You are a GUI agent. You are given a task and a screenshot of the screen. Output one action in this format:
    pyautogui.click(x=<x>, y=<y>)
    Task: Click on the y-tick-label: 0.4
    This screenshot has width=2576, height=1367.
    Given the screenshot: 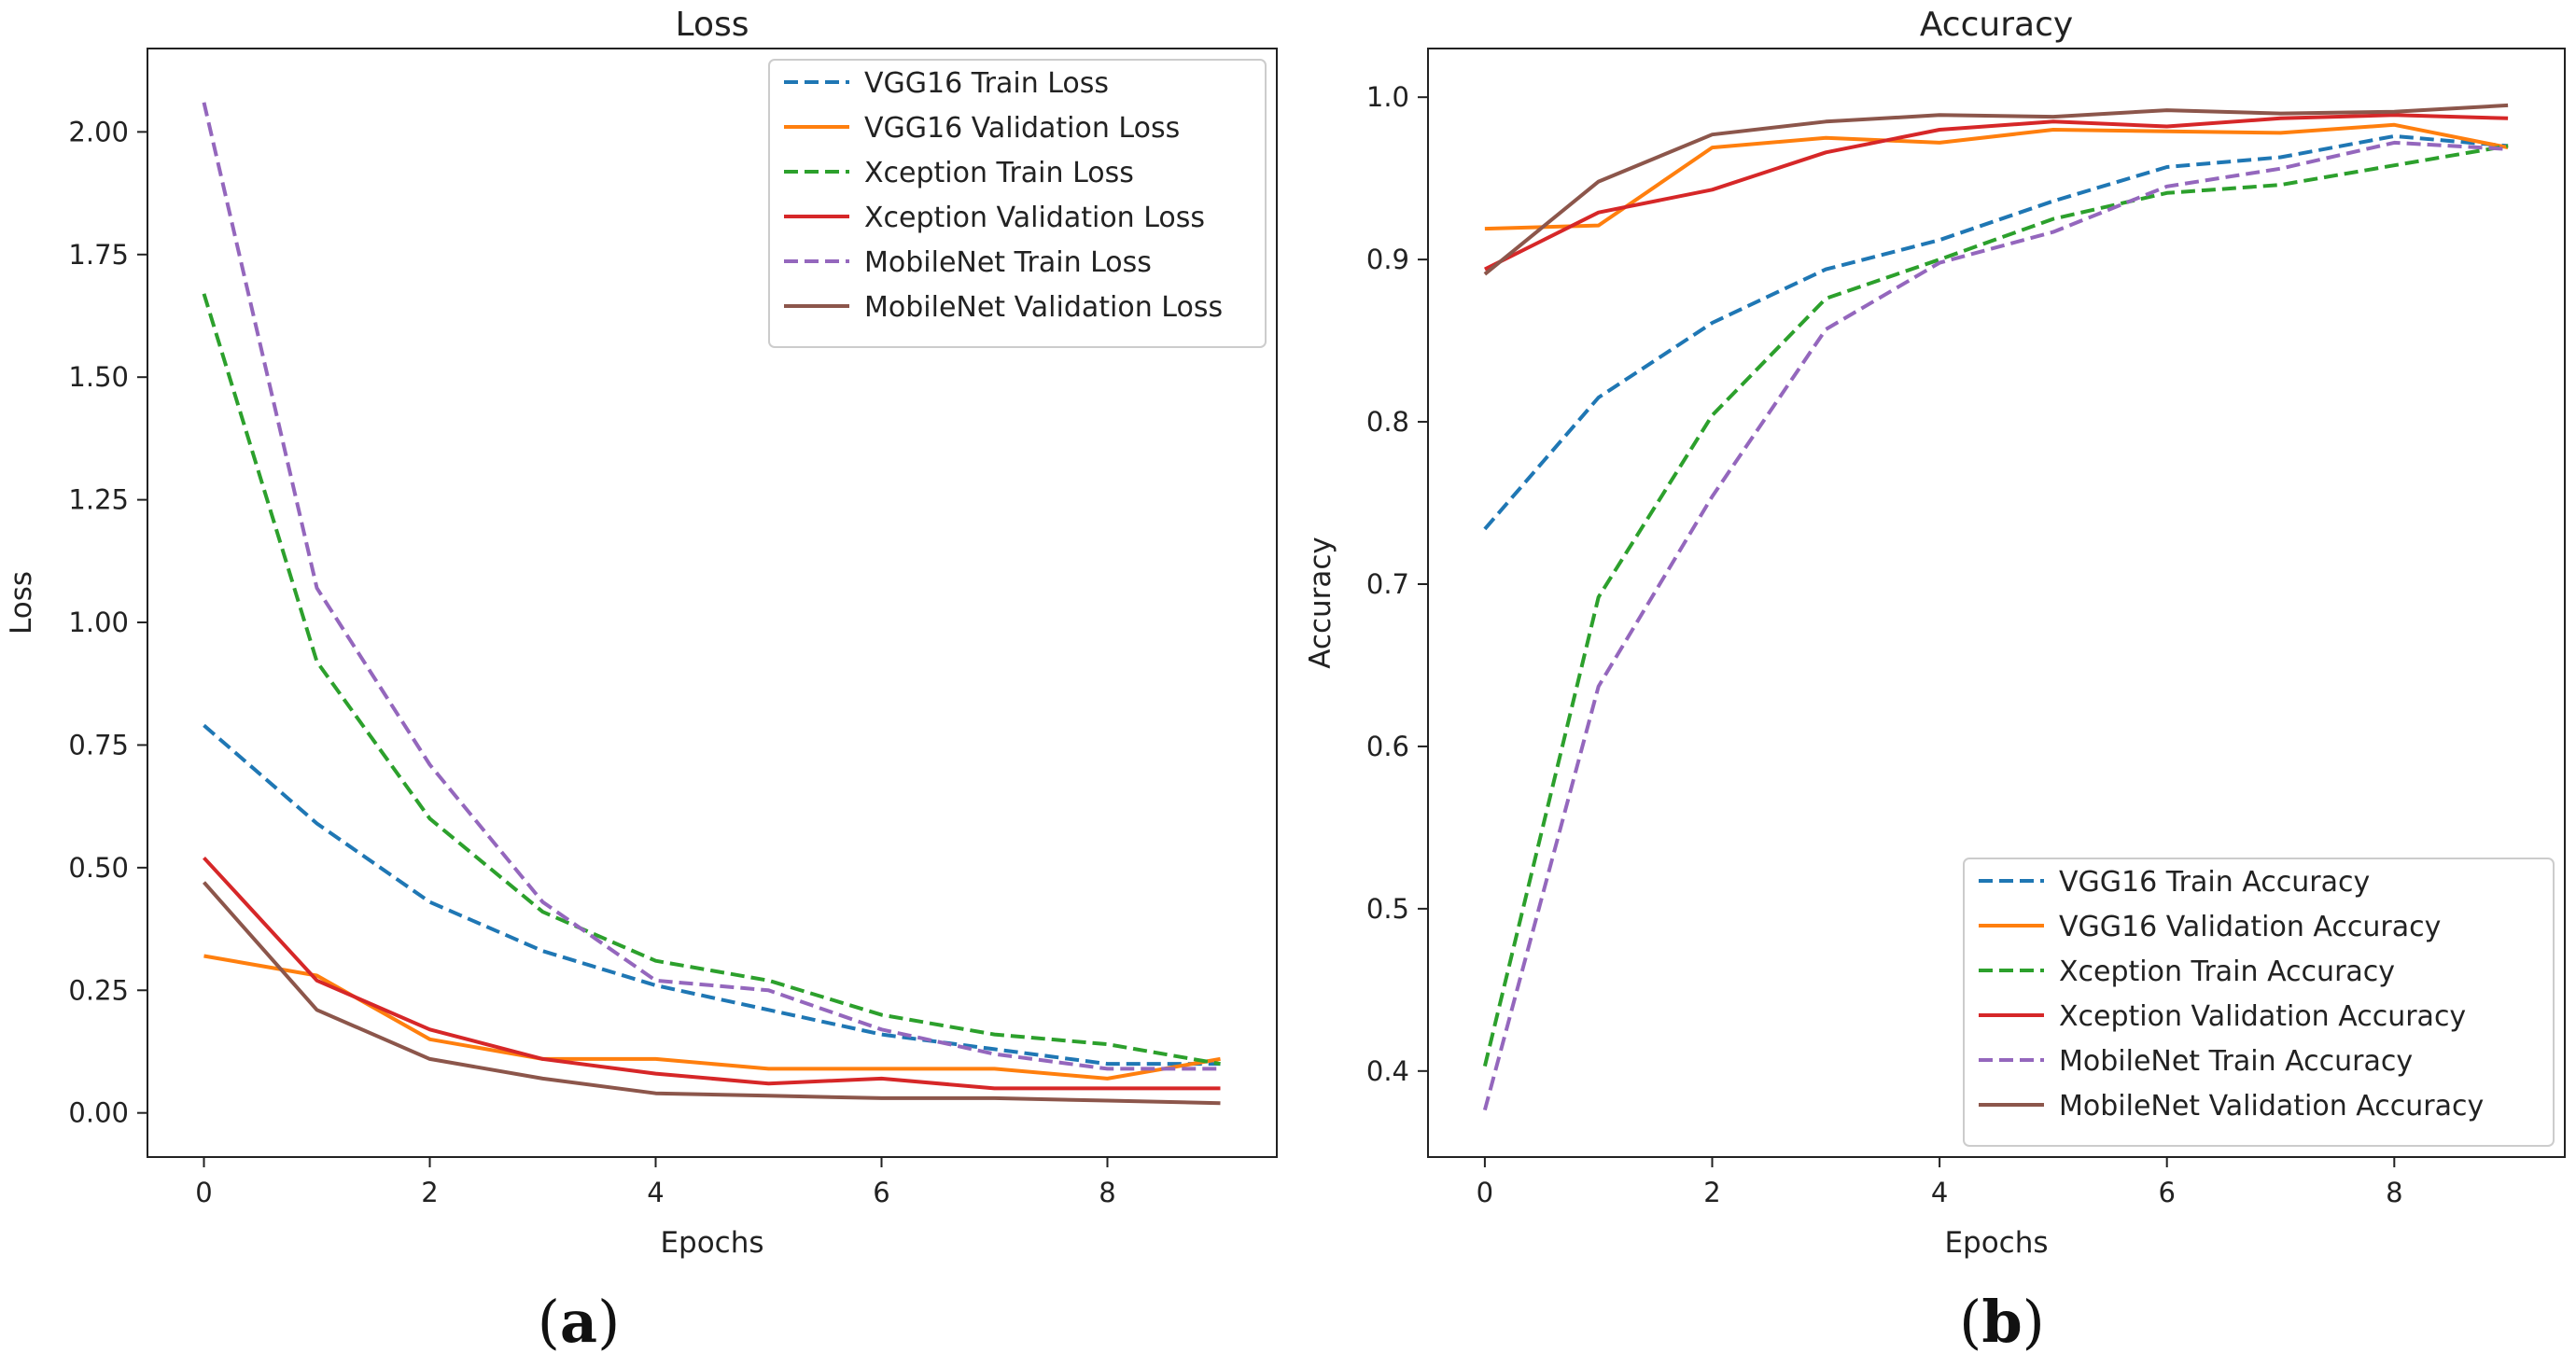 What is the action you would take?
    pyautogui.click(x=1387, y=1071)
    